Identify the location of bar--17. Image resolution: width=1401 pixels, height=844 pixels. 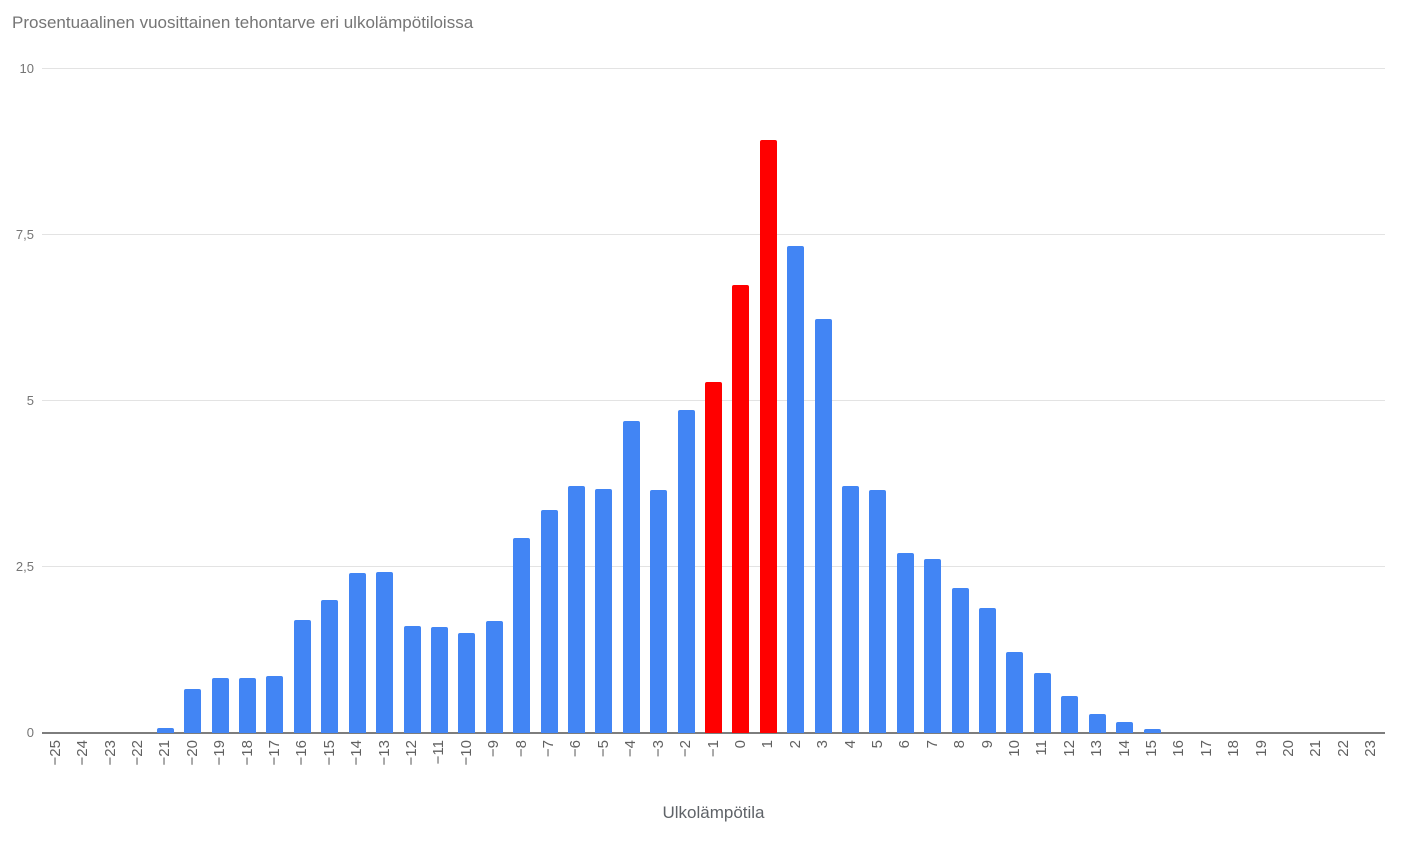
(275, 704).